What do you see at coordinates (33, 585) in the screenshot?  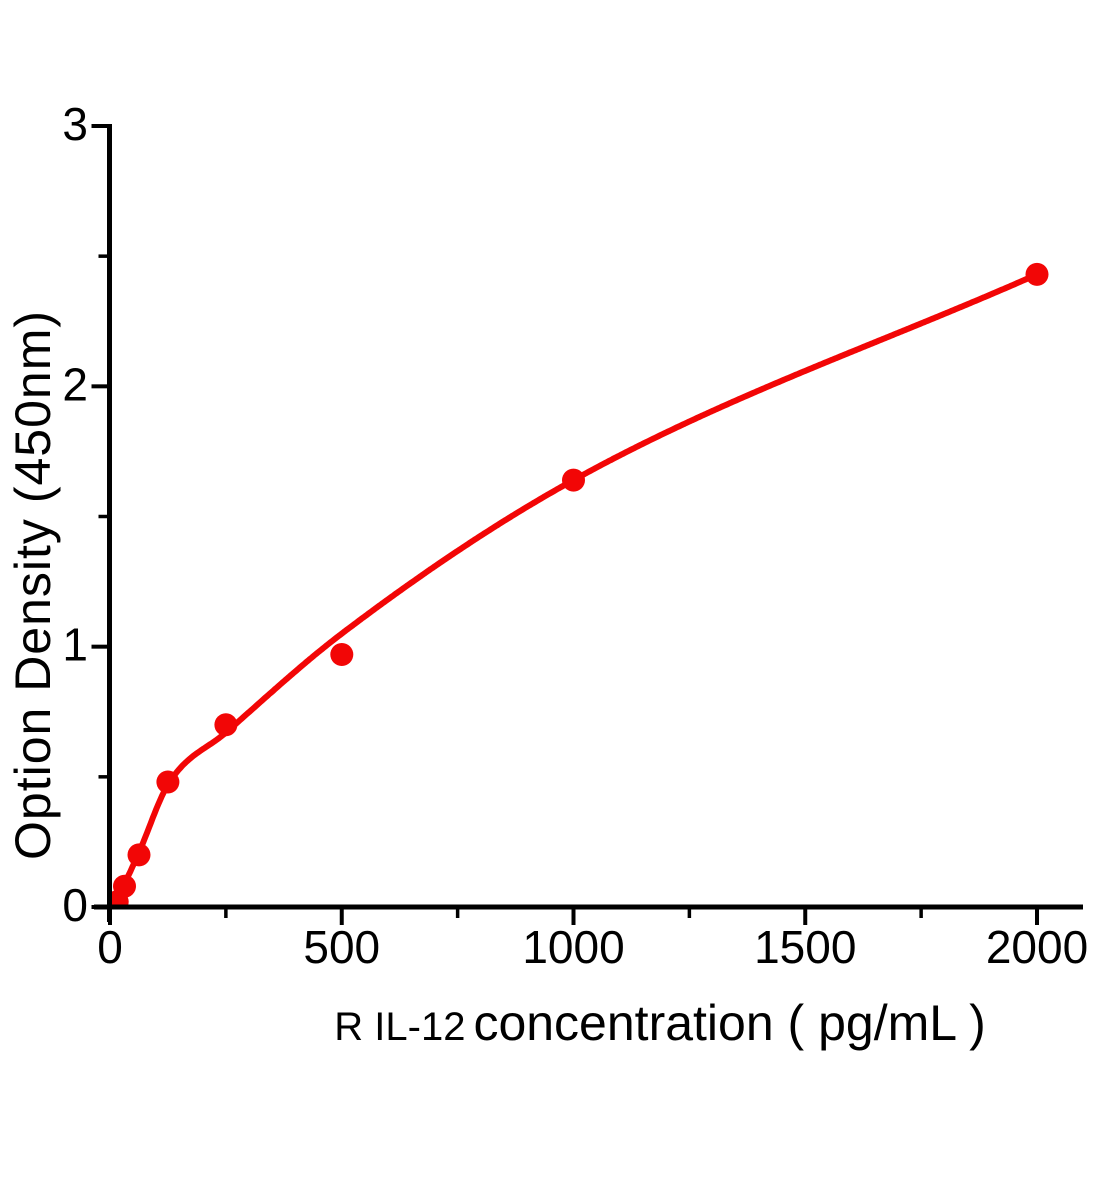 I see `y-axis-title: Option Density (450nm)` at bounding box center [33, 585].